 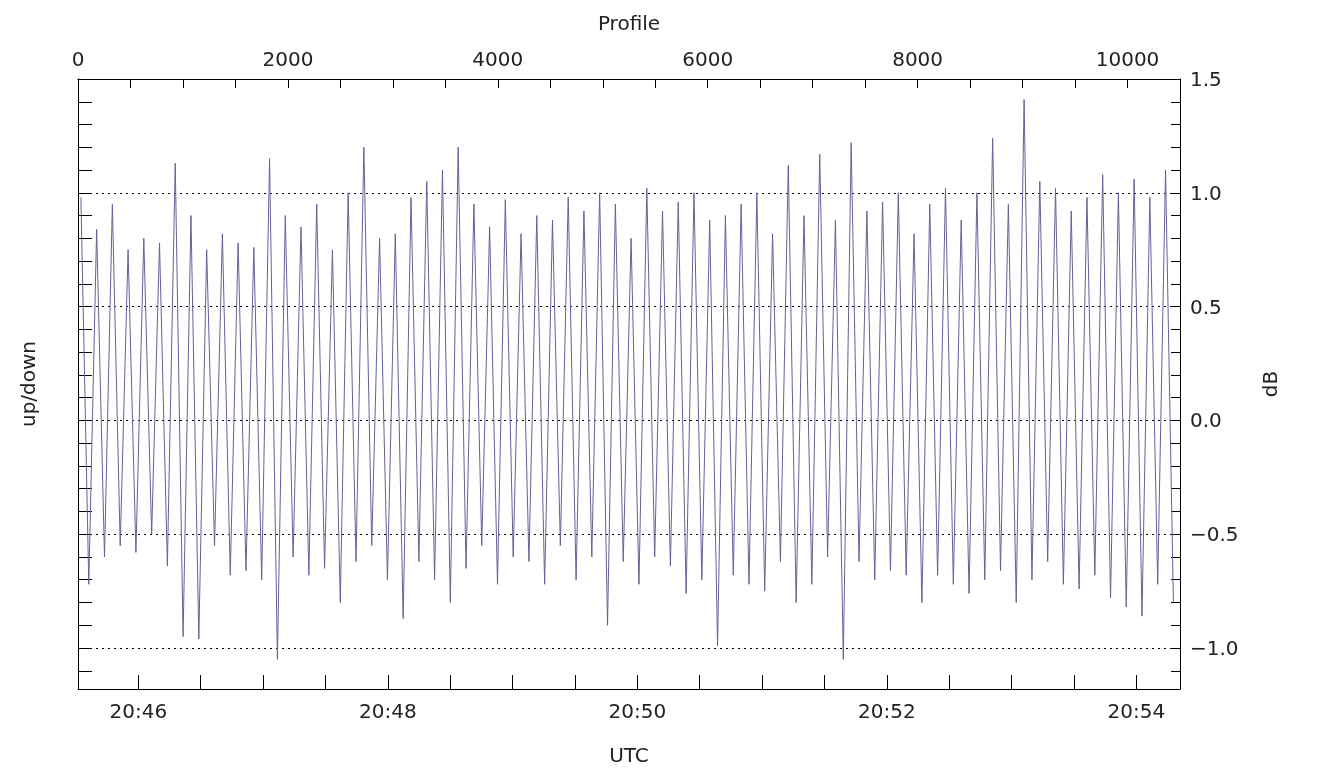 What do you see at coordinates (918, 59) in the screenshot?
I see `x2-tick-label: 8000` at bounding box center [918, 59].